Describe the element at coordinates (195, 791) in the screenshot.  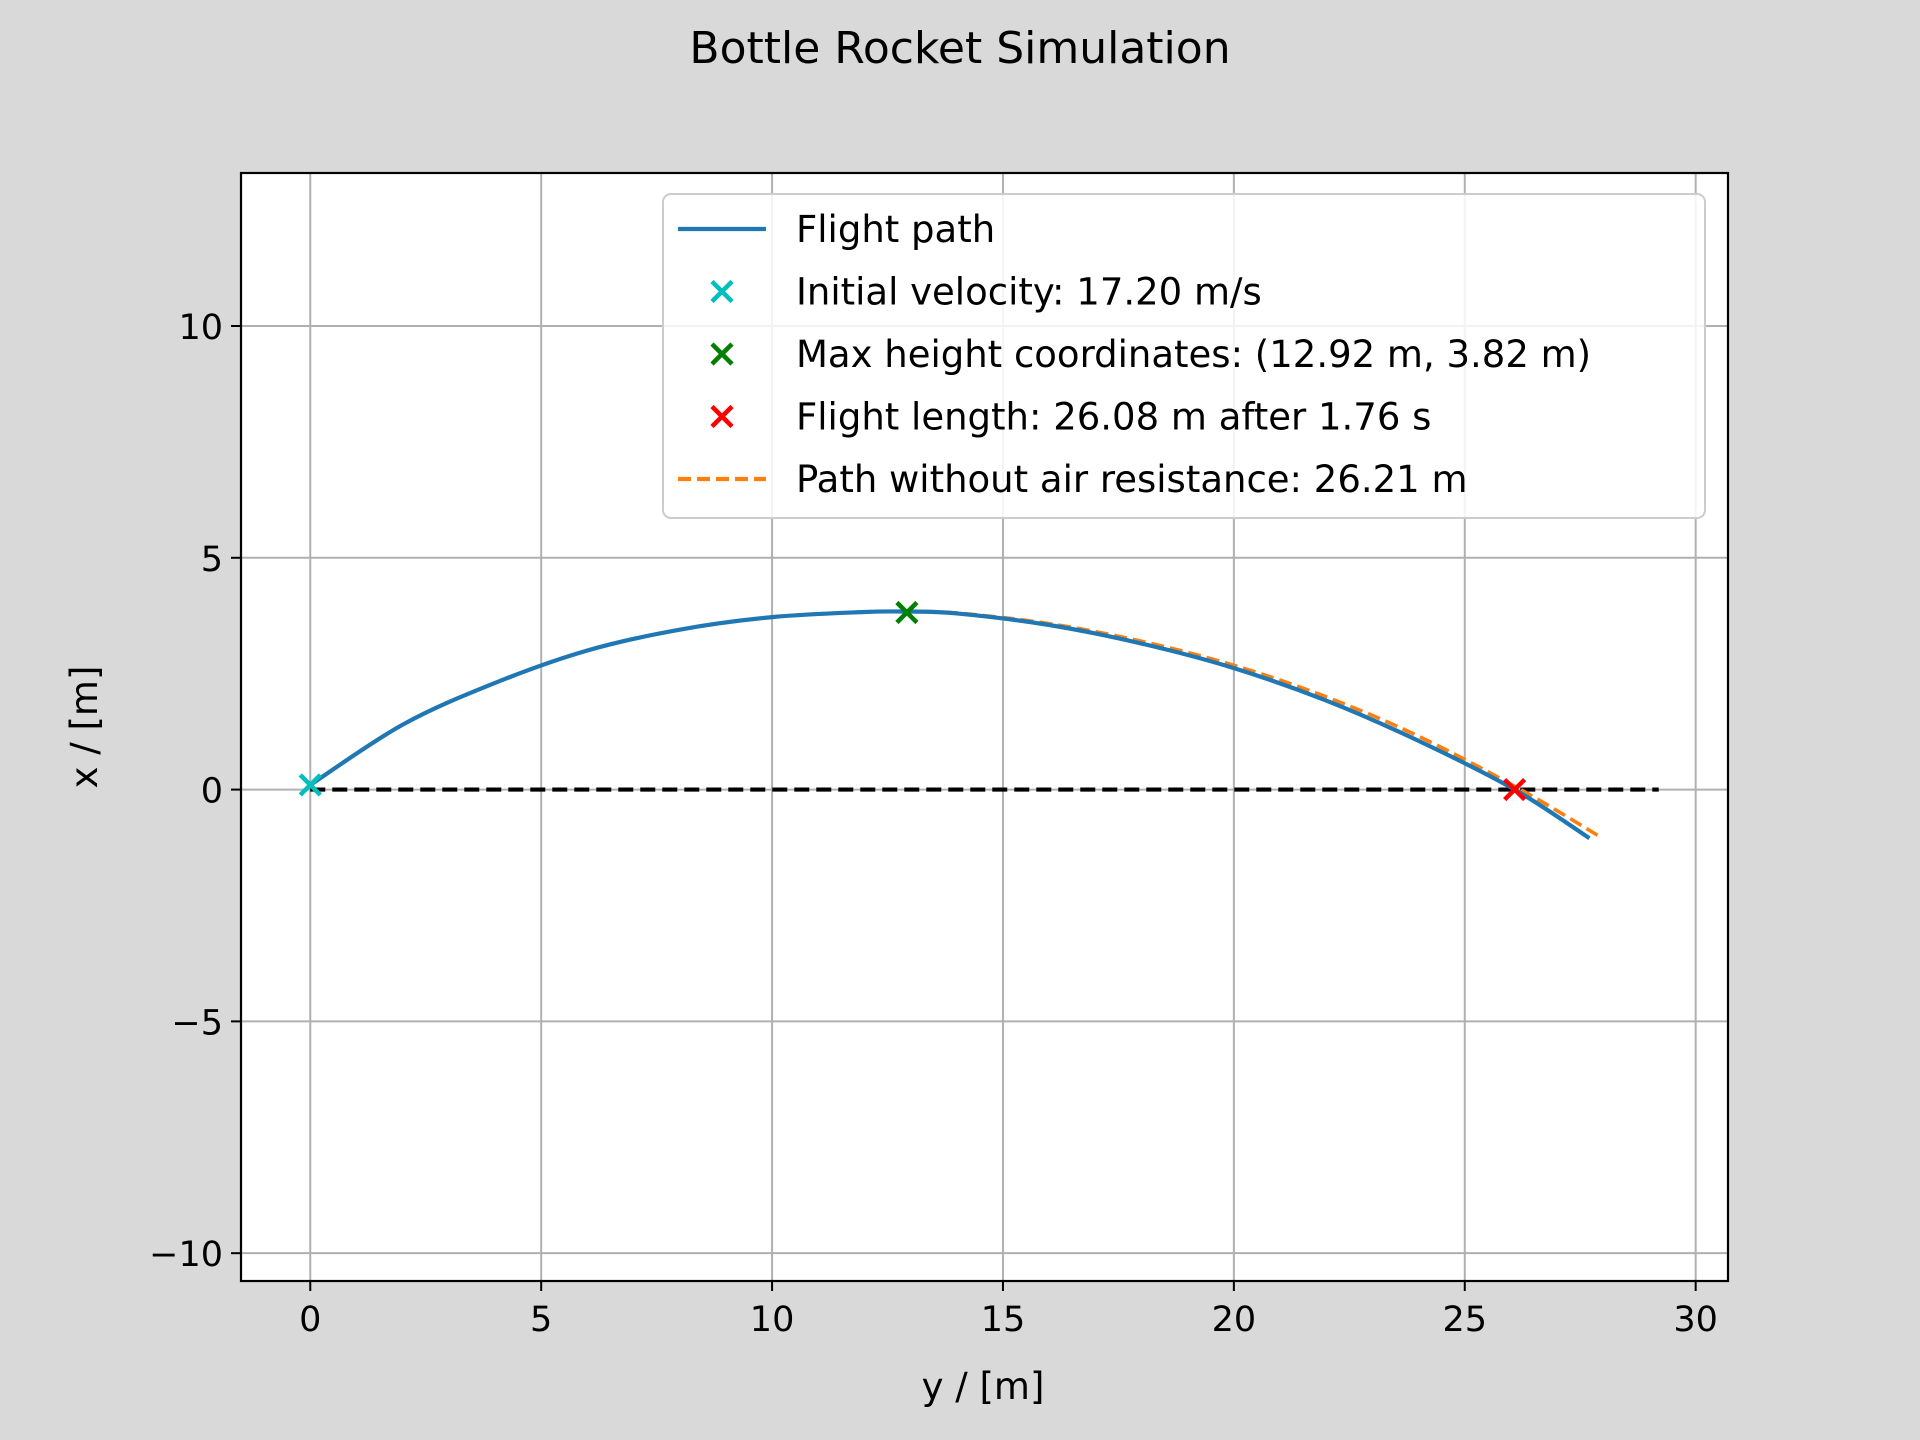
I see `y-axis: −10 −5 0 5 10` at that location.